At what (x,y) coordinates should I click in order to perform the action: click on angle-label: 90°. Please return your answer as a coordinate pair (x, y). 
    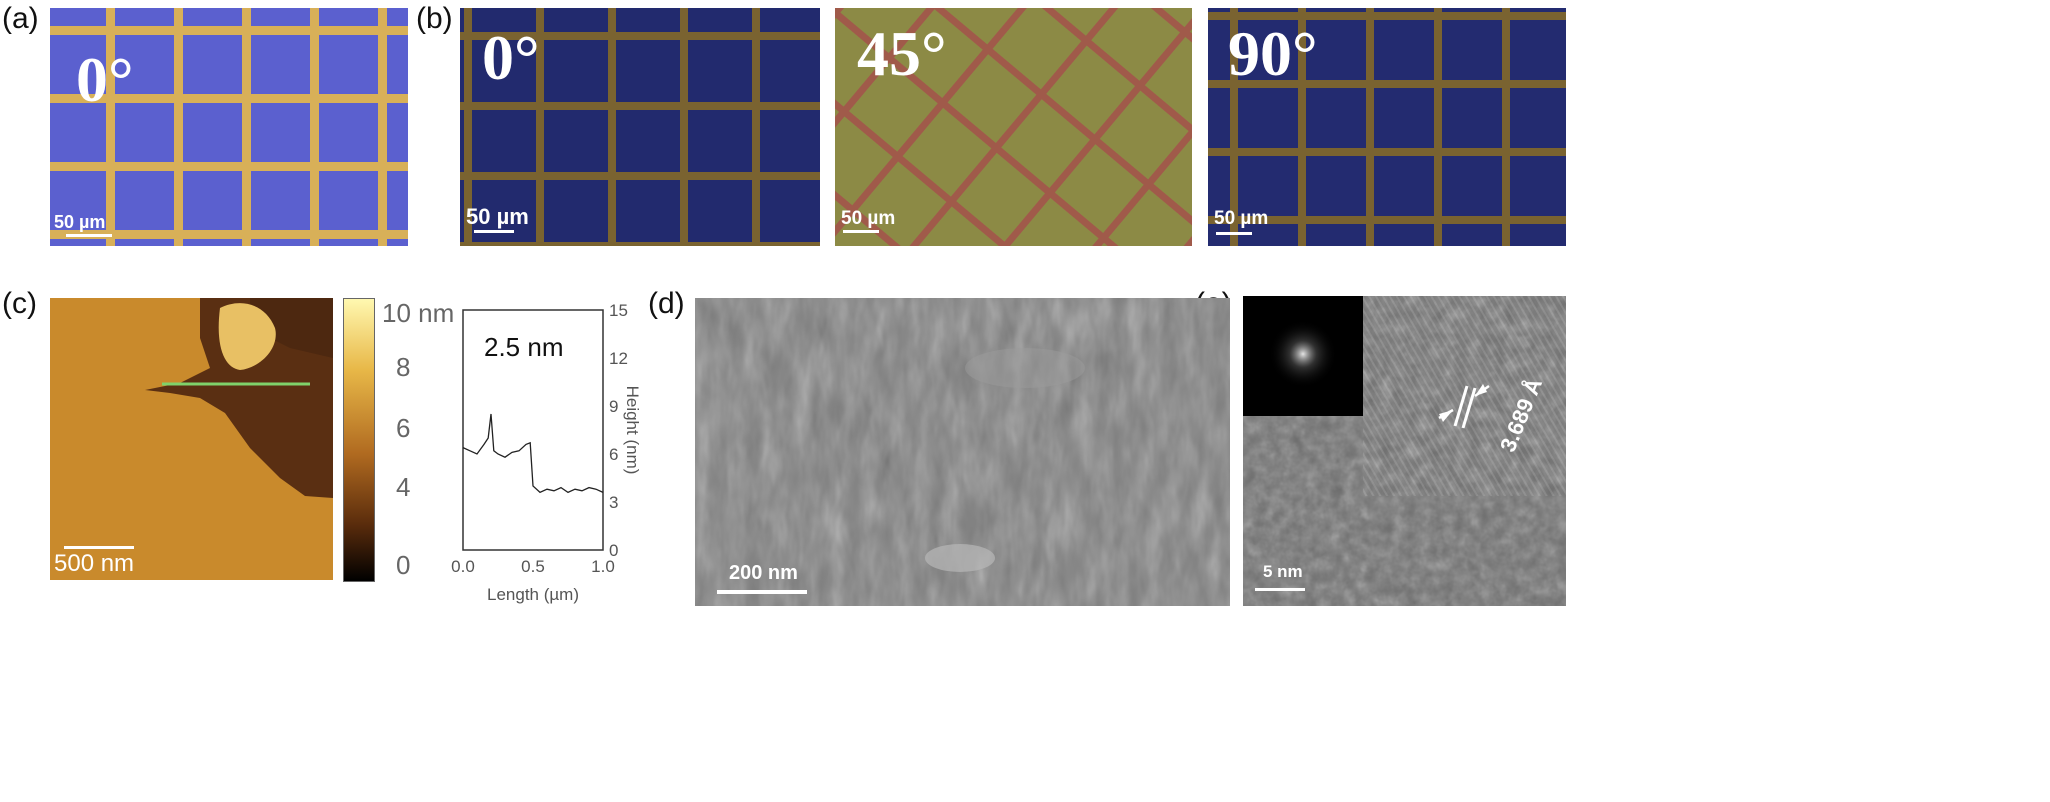
    Looking at the image, I should click on (1273, 53).